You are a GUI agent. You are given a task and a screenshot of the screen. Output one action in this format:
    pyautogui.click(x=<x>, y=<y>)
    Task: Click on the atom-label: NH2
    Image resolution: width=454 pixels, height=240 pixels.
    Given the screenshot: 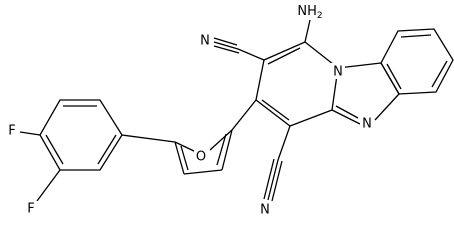 What is the action you would take?
    pyautogui.click(x=309, y=12)
    